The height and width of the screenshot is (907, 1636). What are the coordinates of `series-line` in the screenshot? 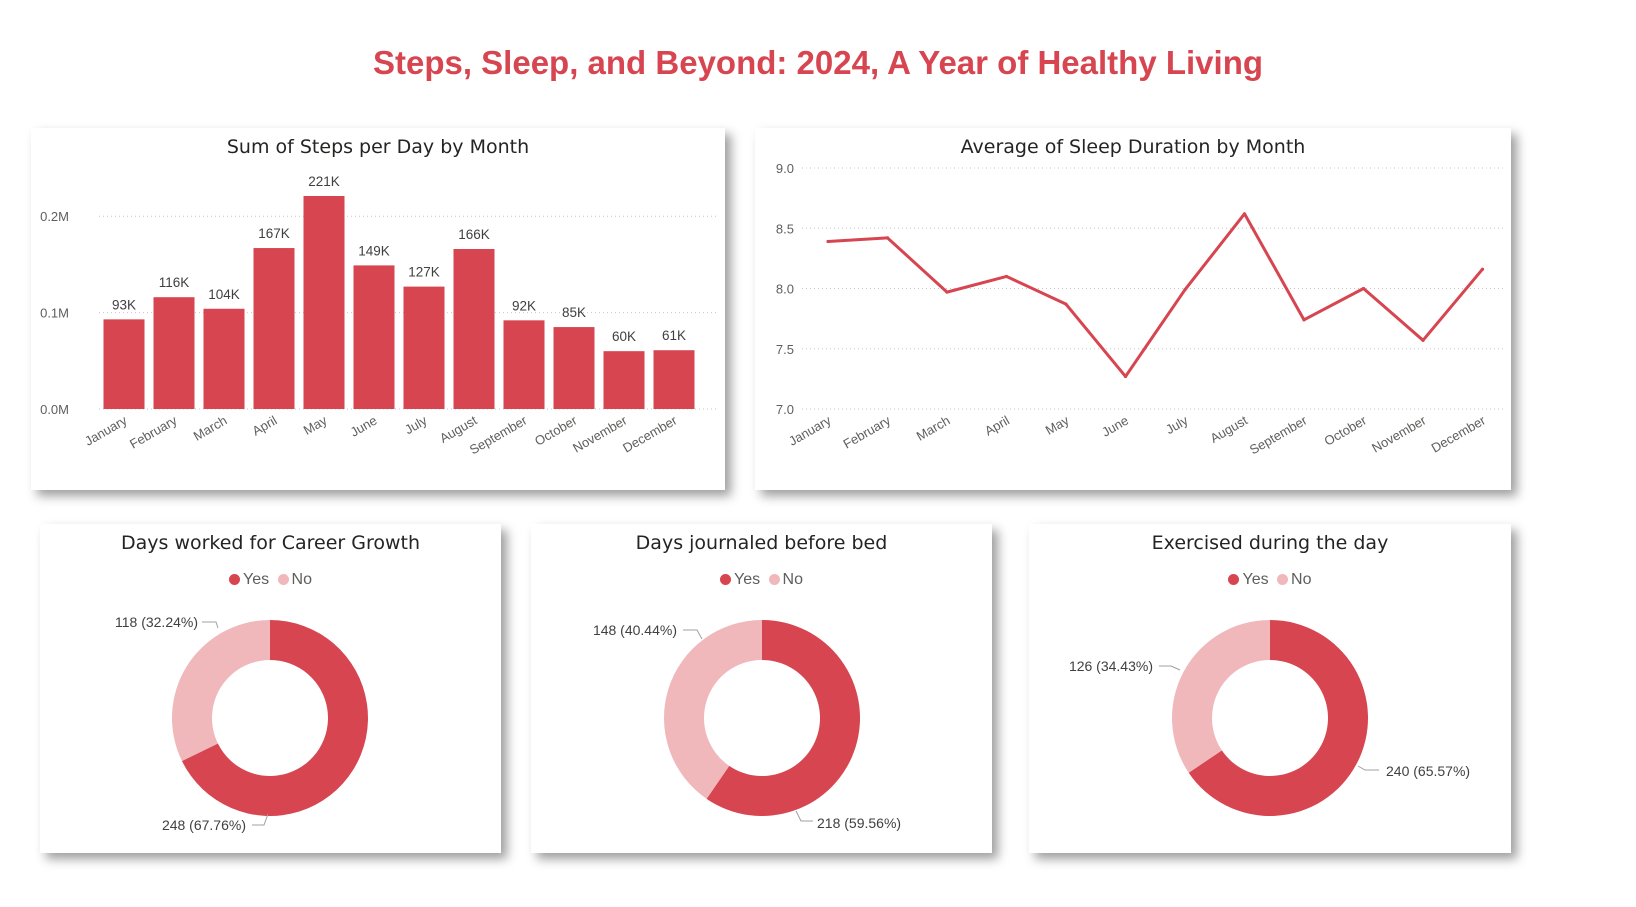 It's located at (1155, 295).